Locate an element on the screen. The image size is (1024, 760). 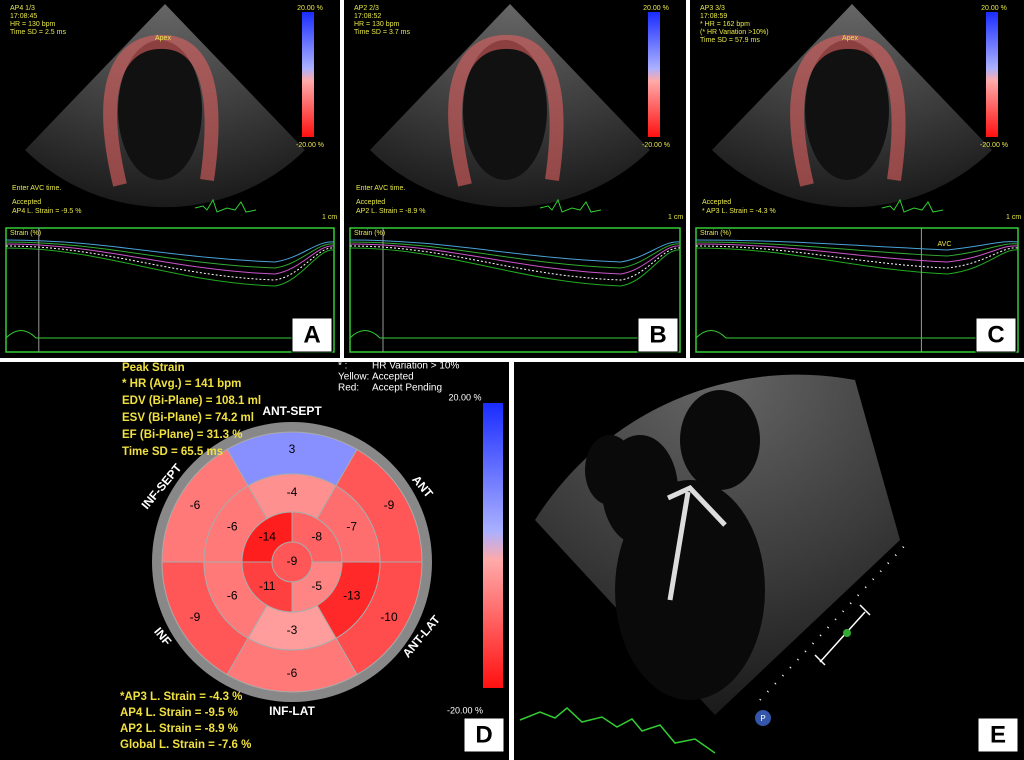
strain-result: *AP3 L. Strain = -4.3 % is located at coordinates (181, 697).